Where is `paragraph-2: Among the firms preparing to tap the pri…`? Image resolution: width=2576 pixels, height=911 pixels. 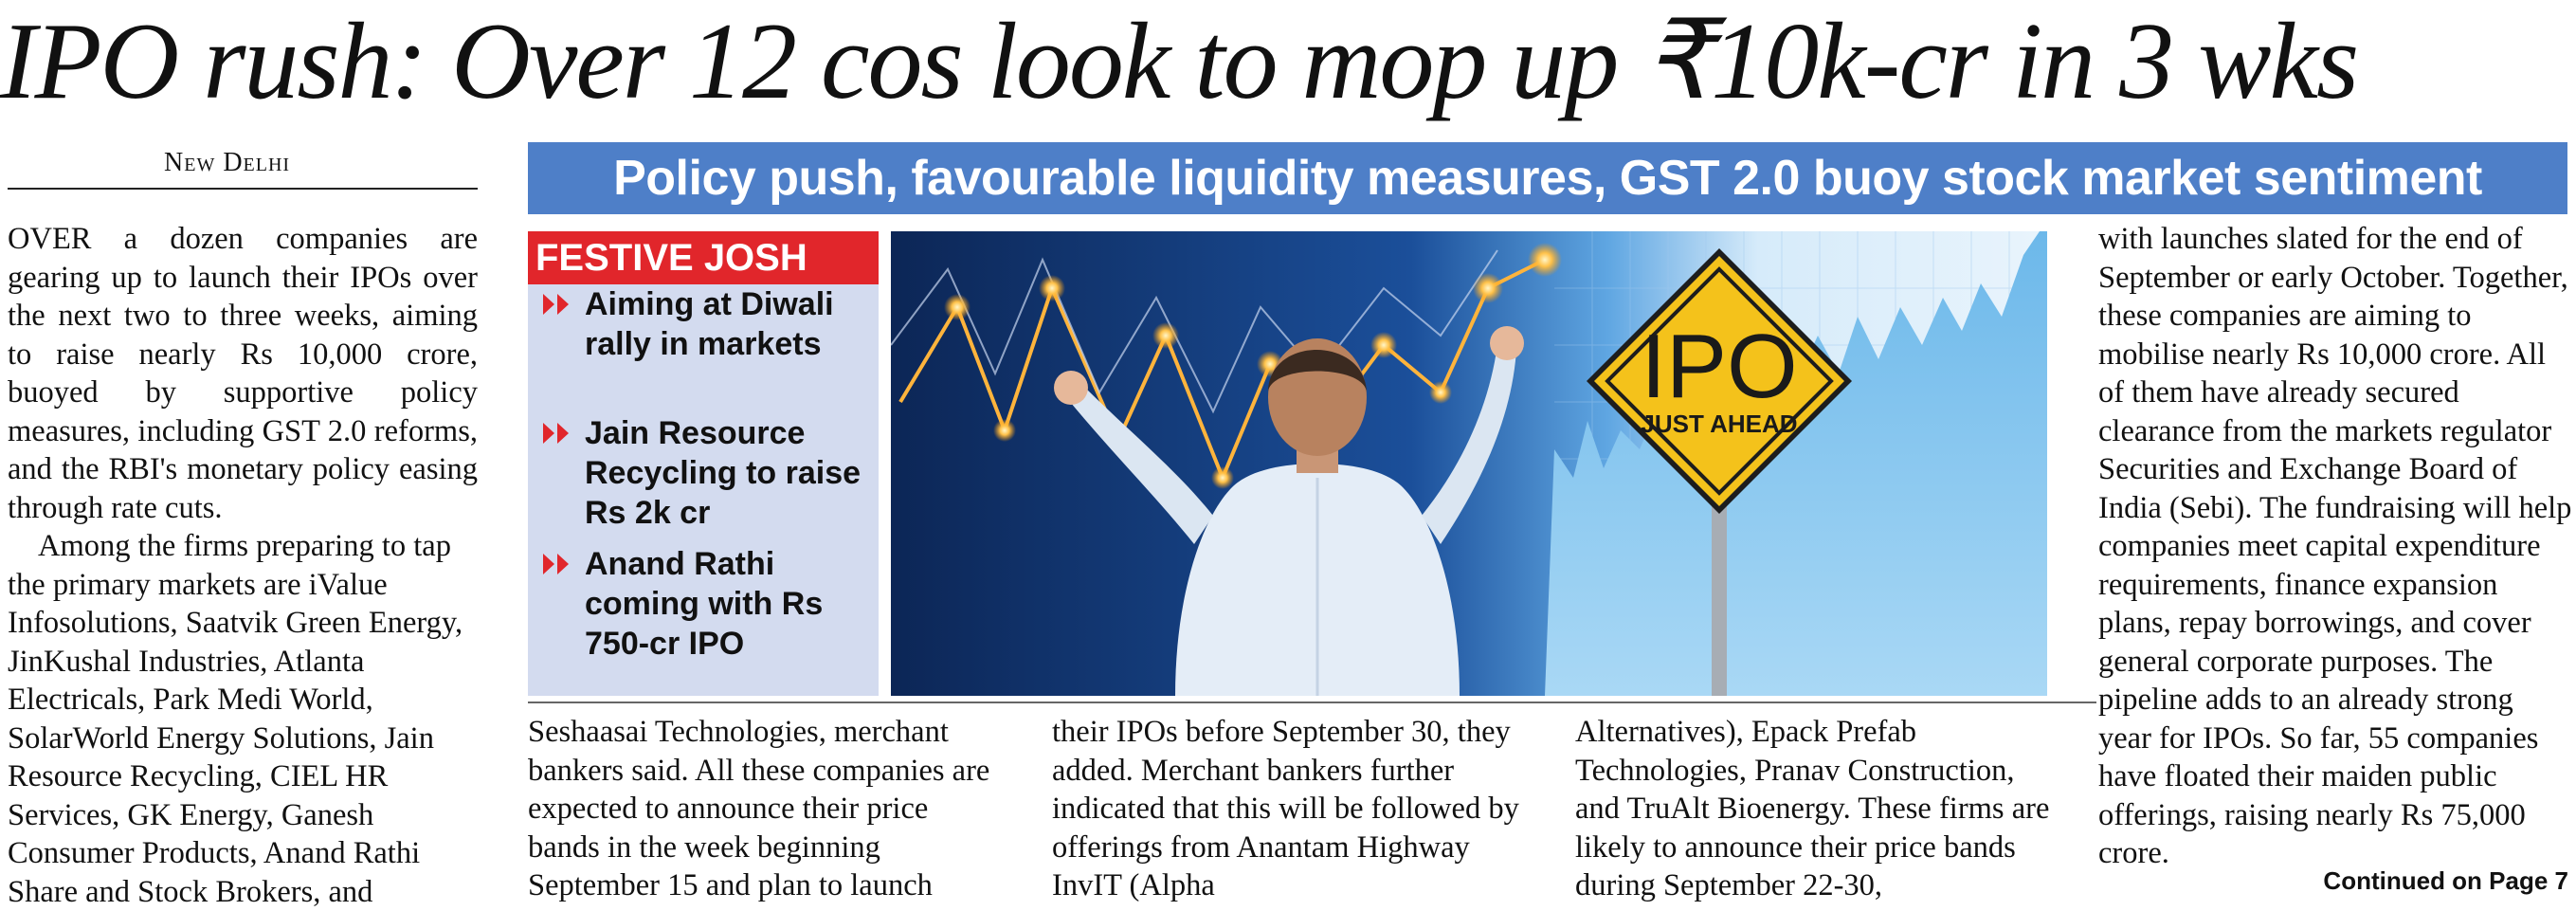
paragraph-2: Among the firms preparing to tap the pri… is located at coordinates (235, 719).